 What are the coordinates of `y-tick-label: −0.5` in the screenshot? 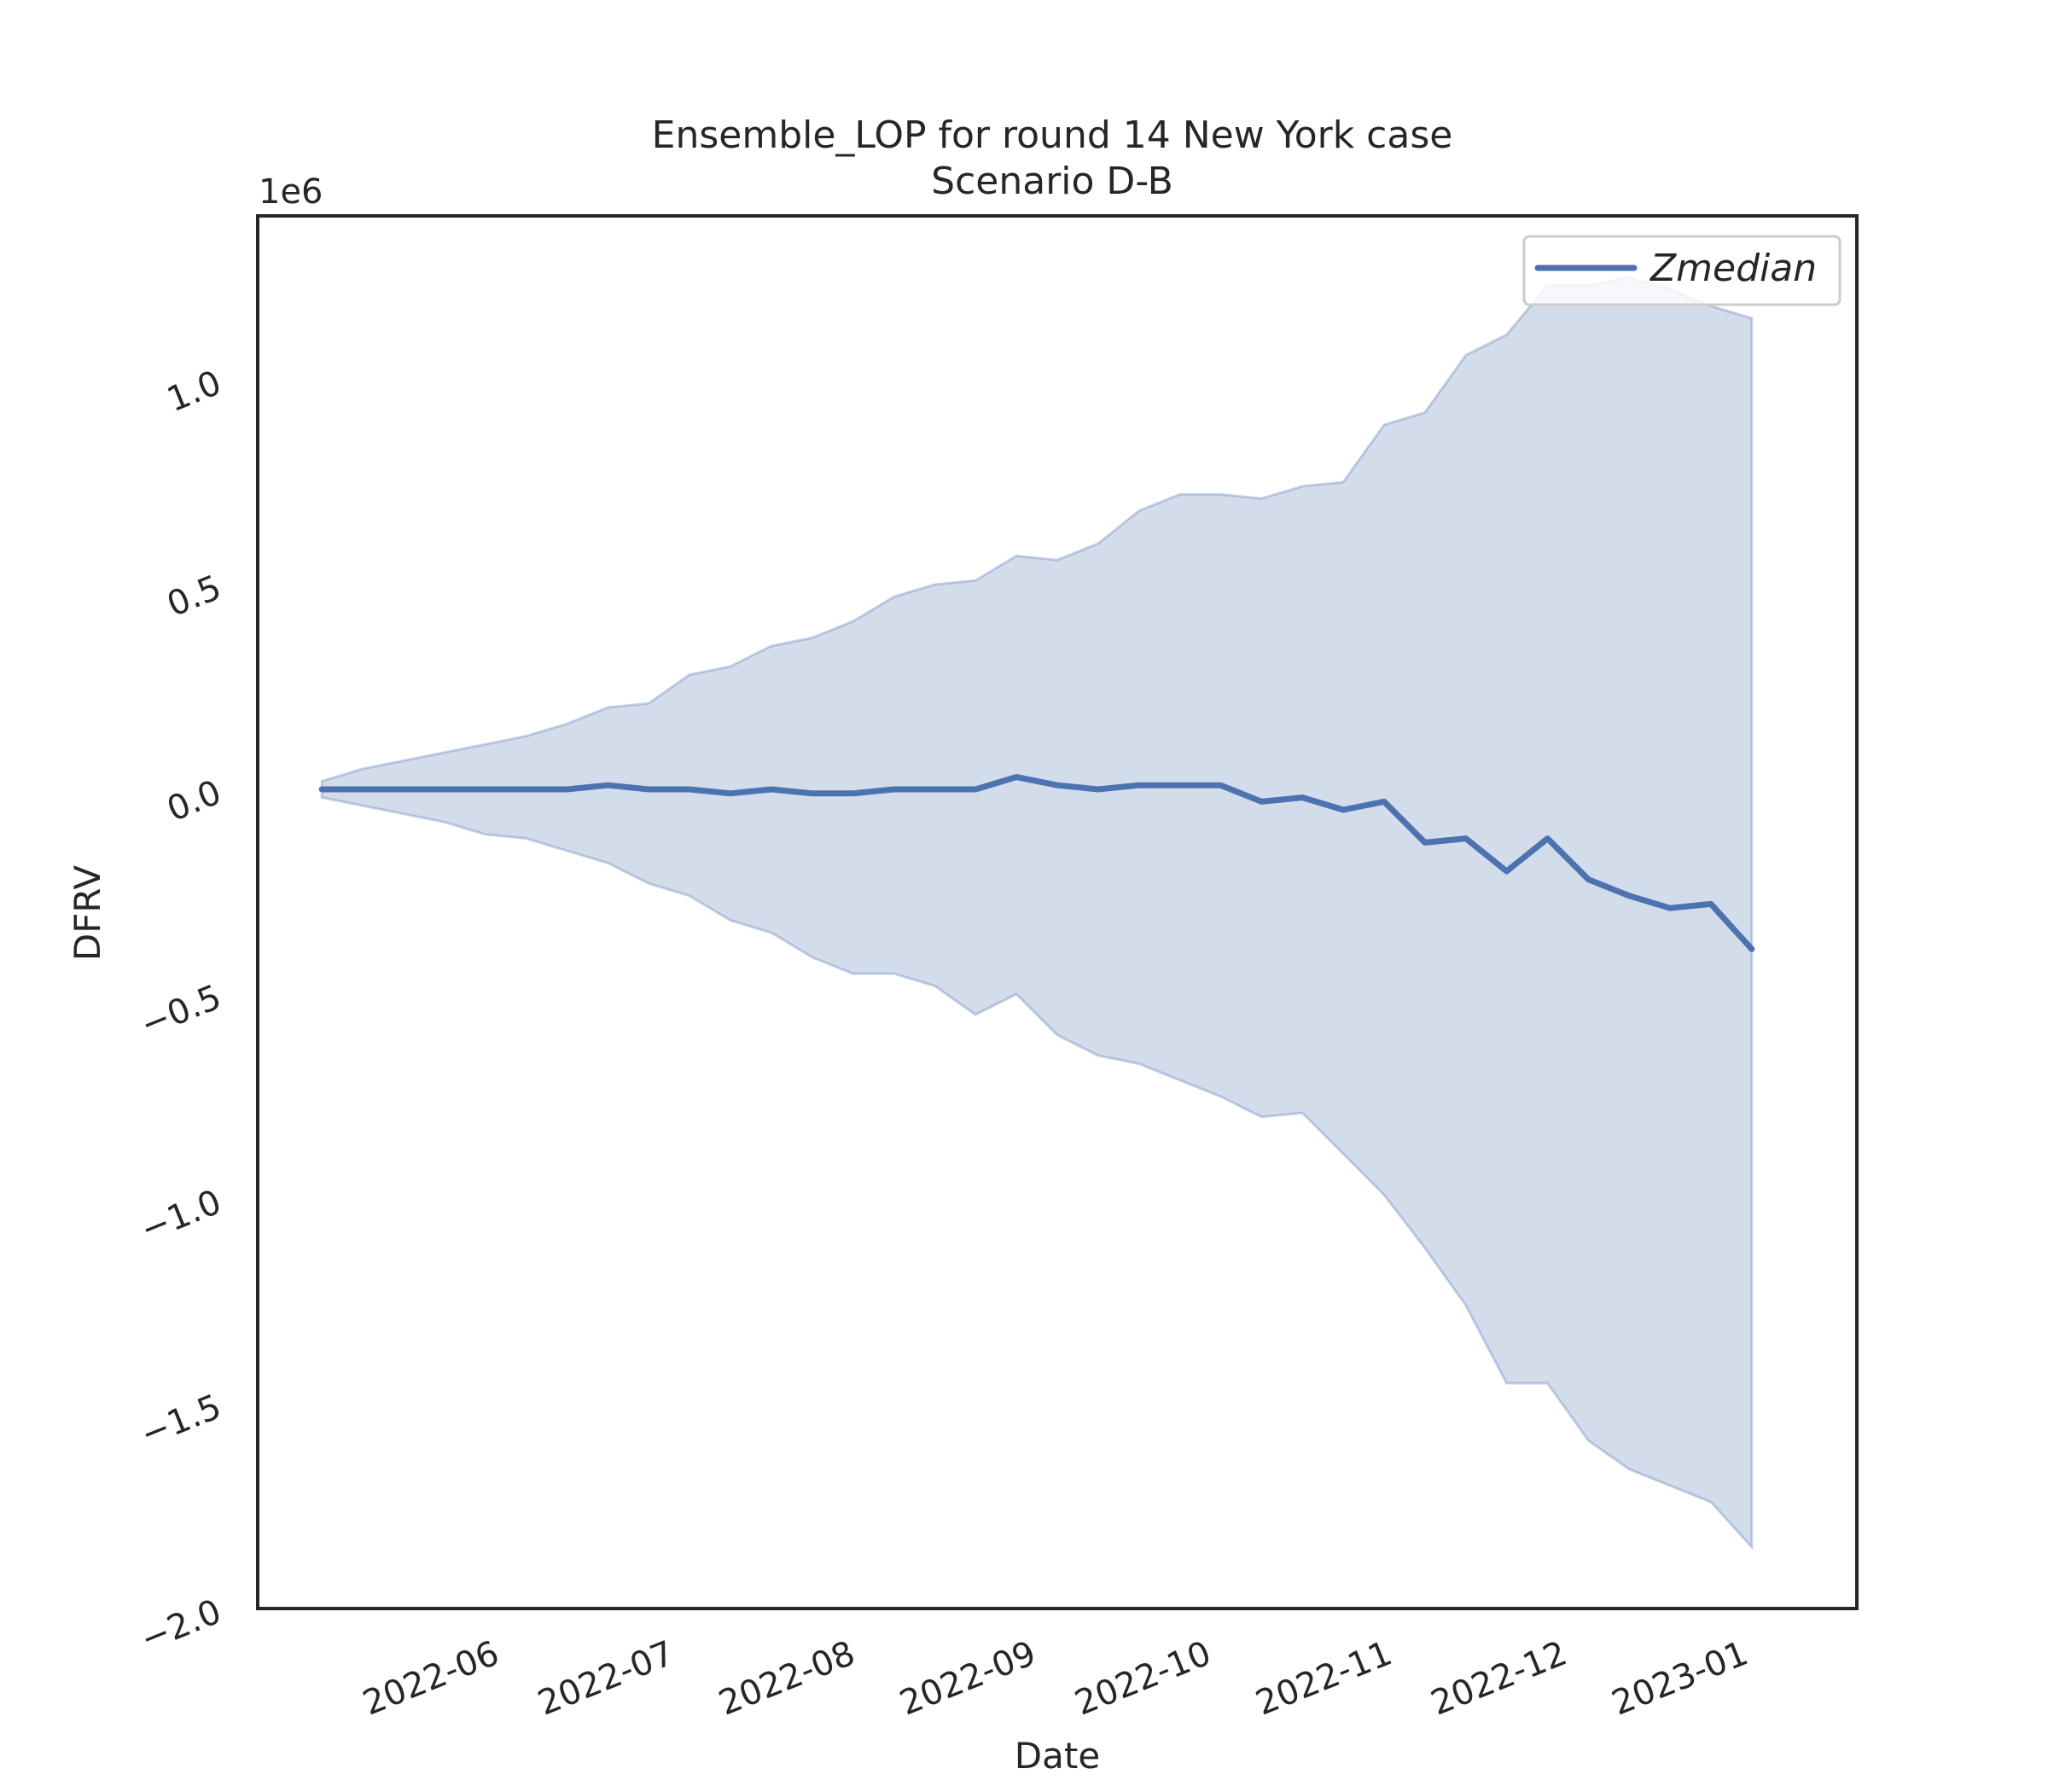 It's located at (180, 1012).